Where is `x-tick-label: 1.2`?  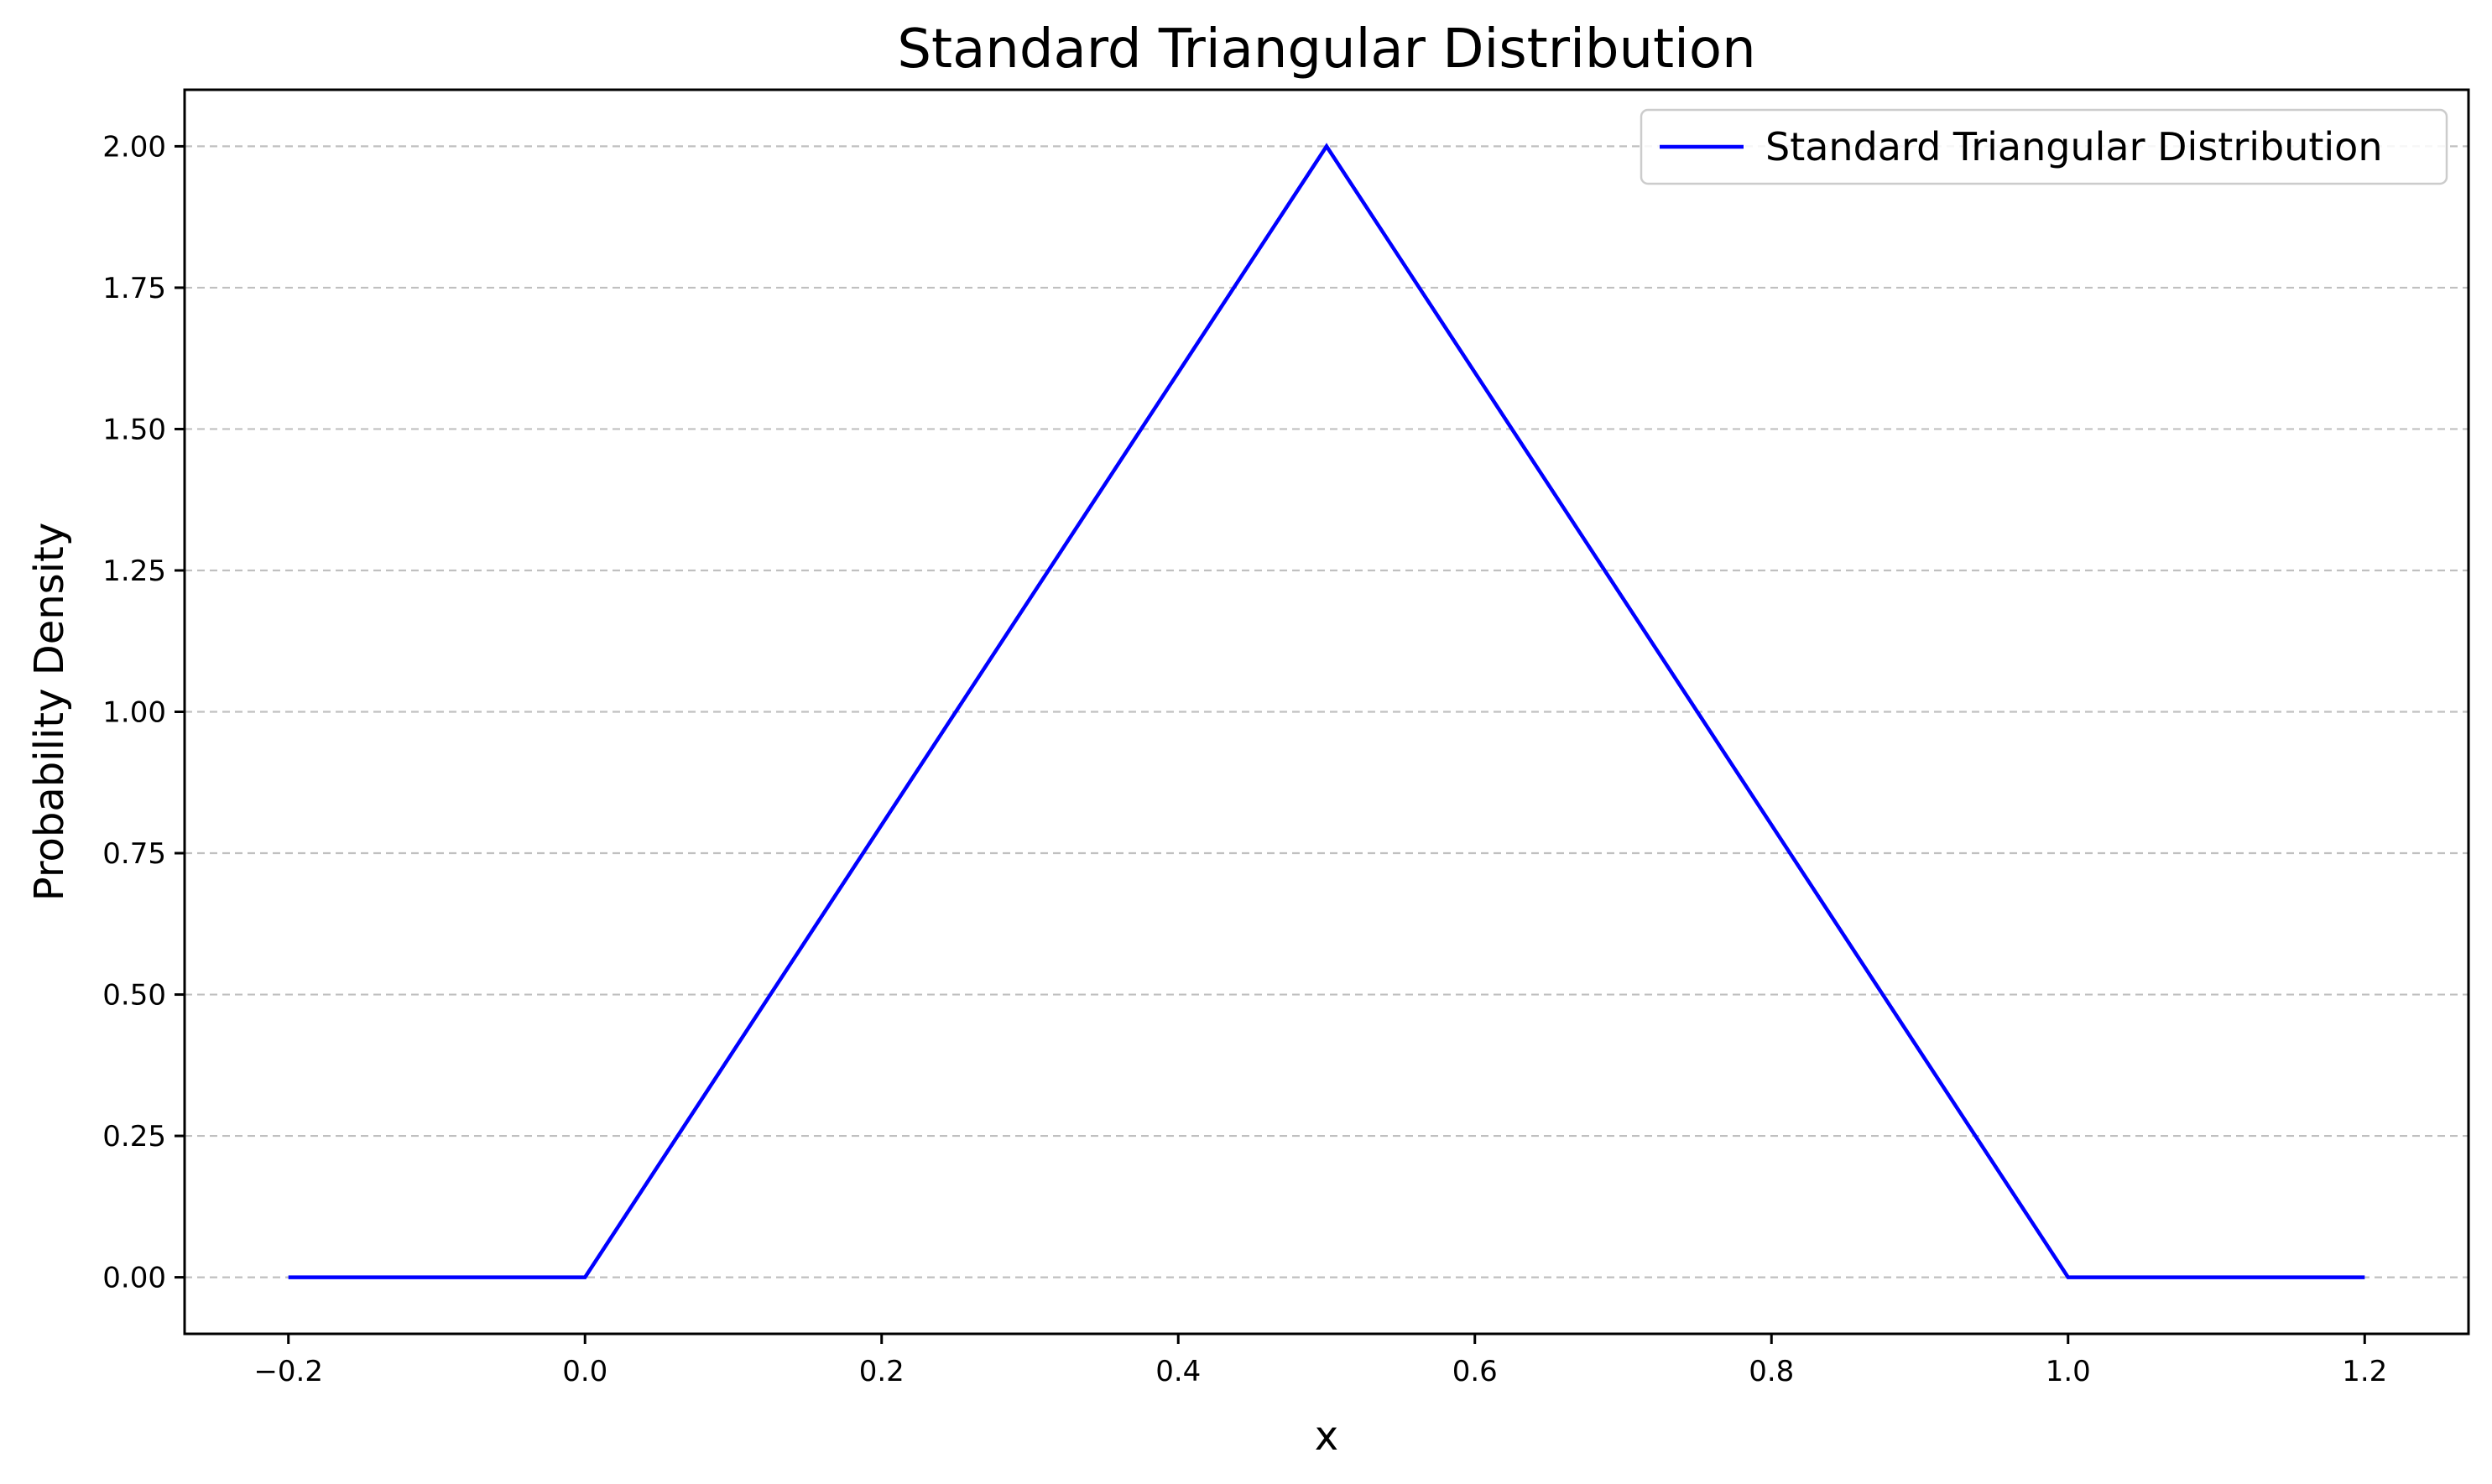
x-tick-label: 1.2 is located at coordinates (2365, 1371).